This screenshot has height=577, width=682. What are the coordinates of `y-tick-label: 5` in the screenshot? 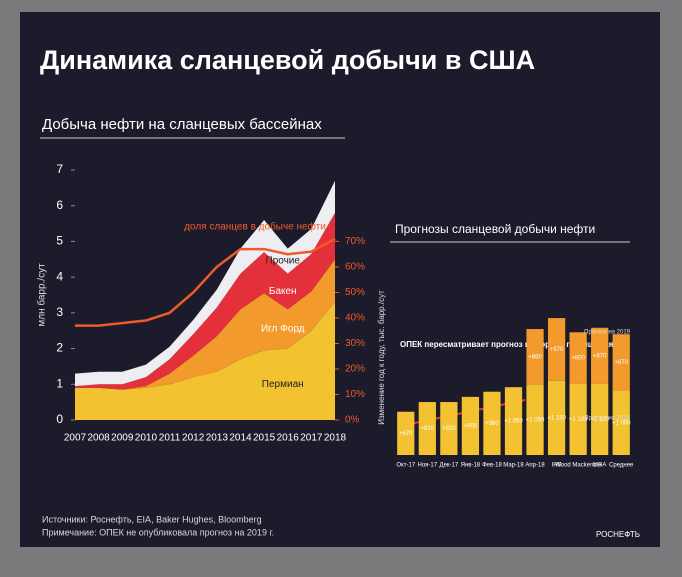 It's located at (59, 241).